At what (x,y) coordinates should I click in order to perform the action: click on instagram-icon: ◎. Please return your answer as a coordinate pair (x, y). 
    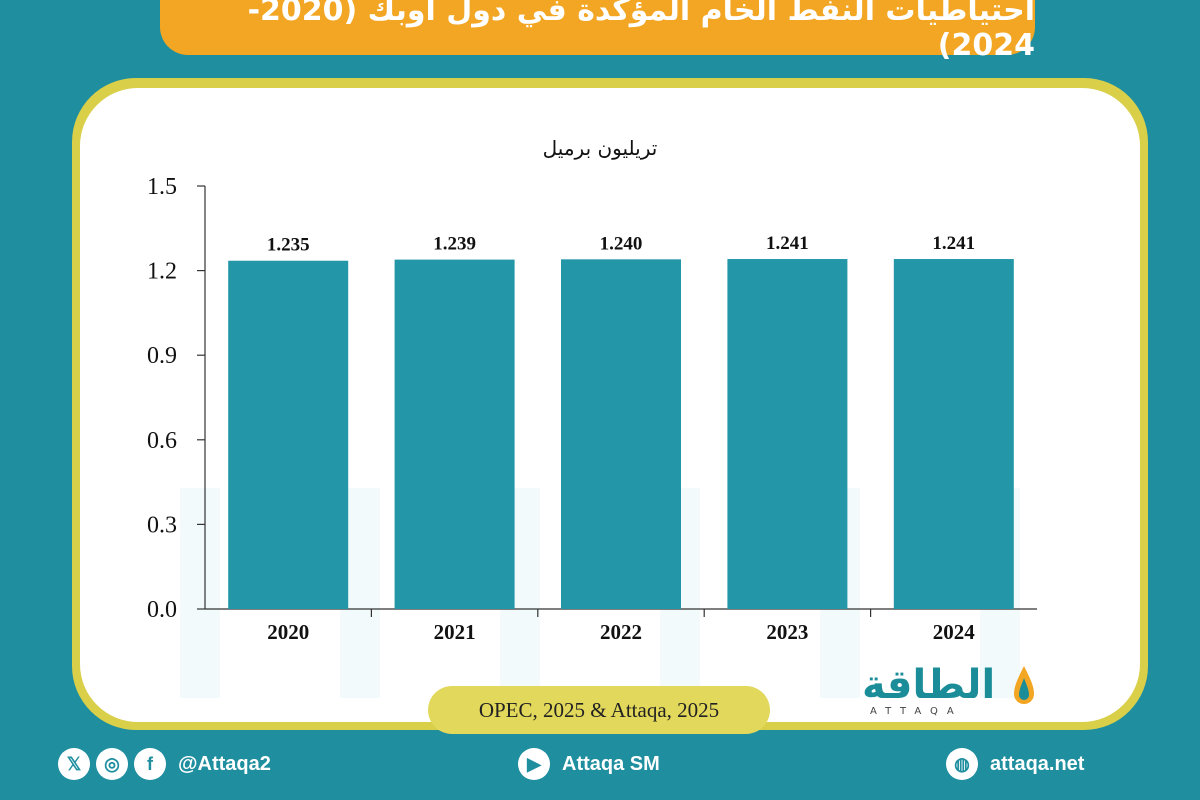
    Looking at the image, I should click on (112, 764).